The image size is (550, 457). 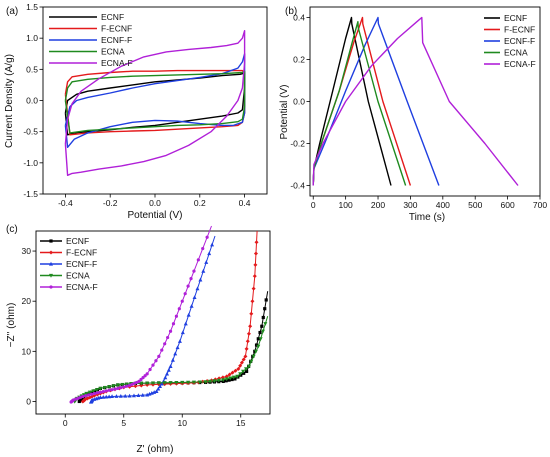 I want to click on panel-c-legend-label-f-ecnf: F-ECNF, so click(x=81, y=253).